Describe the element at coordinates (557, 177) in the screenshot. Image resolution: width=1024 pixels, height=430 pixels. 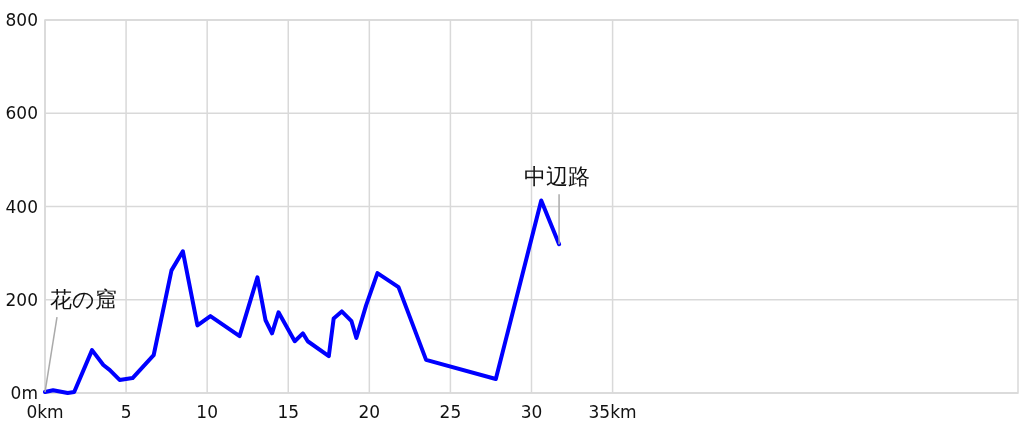
I see `annotation: 中辺路` at that location.